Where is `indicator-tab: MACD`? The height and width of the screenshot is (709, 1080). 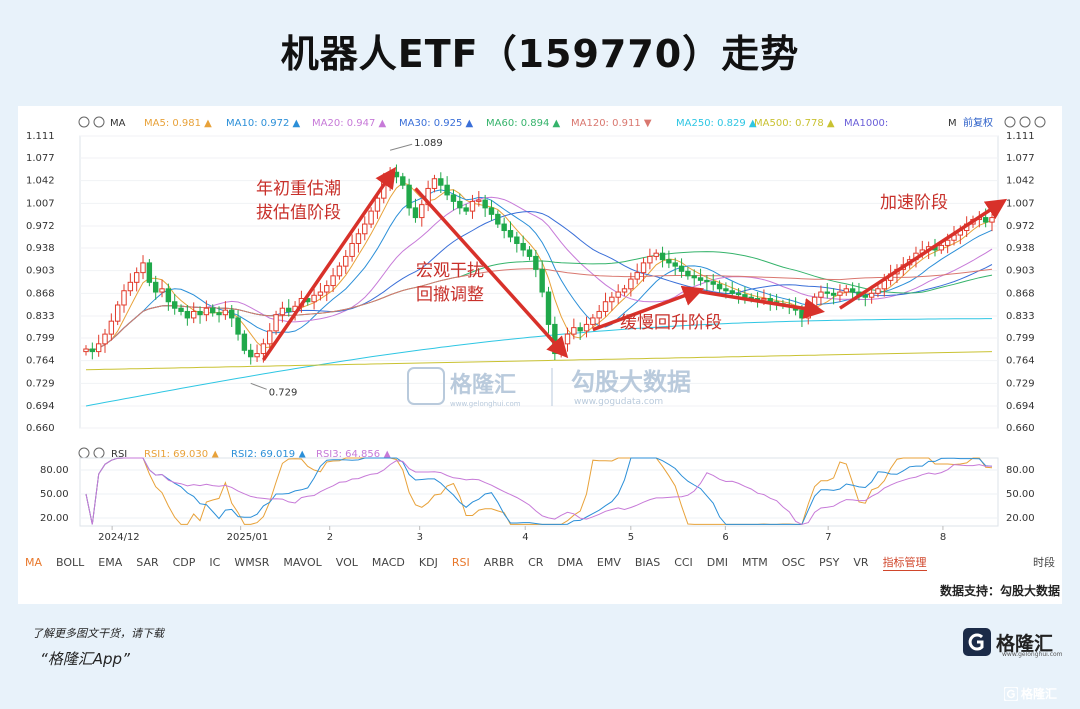 indicator-tab: MACD is located at coordinates (388, 562).